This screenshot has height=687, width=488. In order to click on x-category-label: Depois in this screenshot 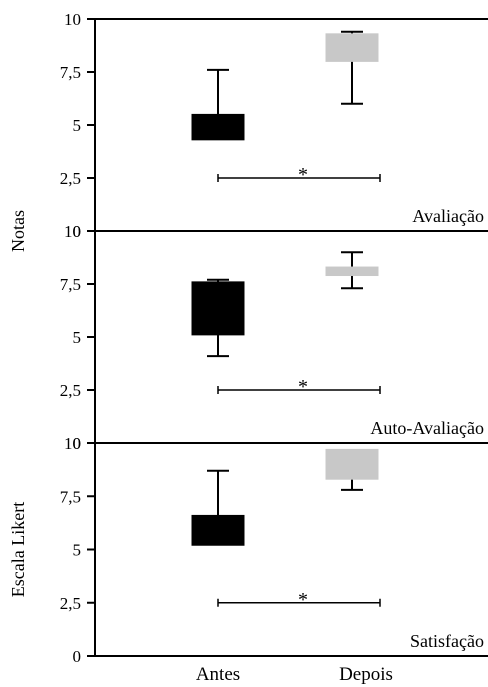, I will do `click(366, 674)`.